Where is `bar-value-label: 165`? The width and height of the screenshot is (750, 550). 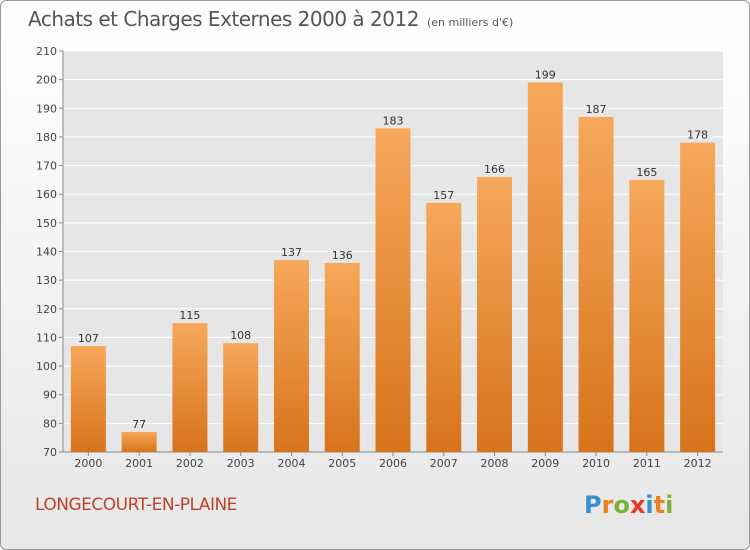 bar-value-label: 165 is located at coordinates (646, 172).